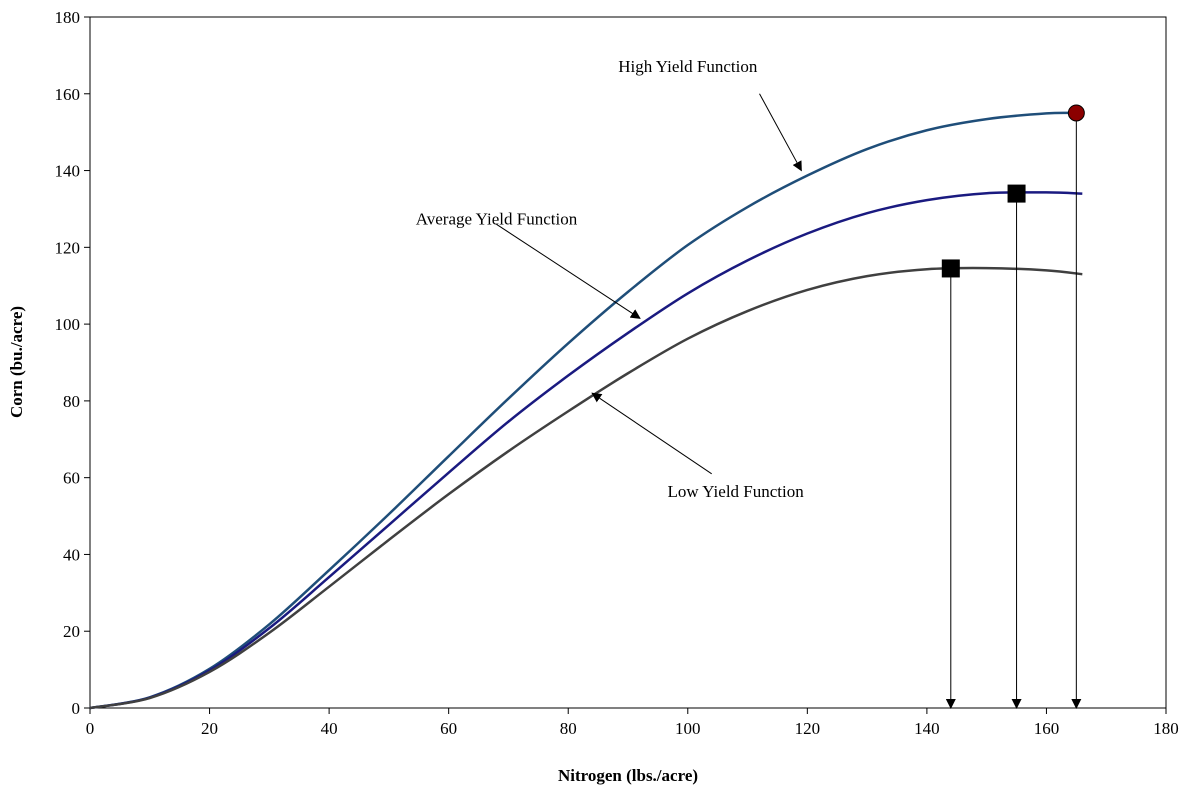 The image size is (1196, 794). Describe the element at coordinates (568, 271) in the screenshot. I see `annotation-average-yield-arrow` at that location.